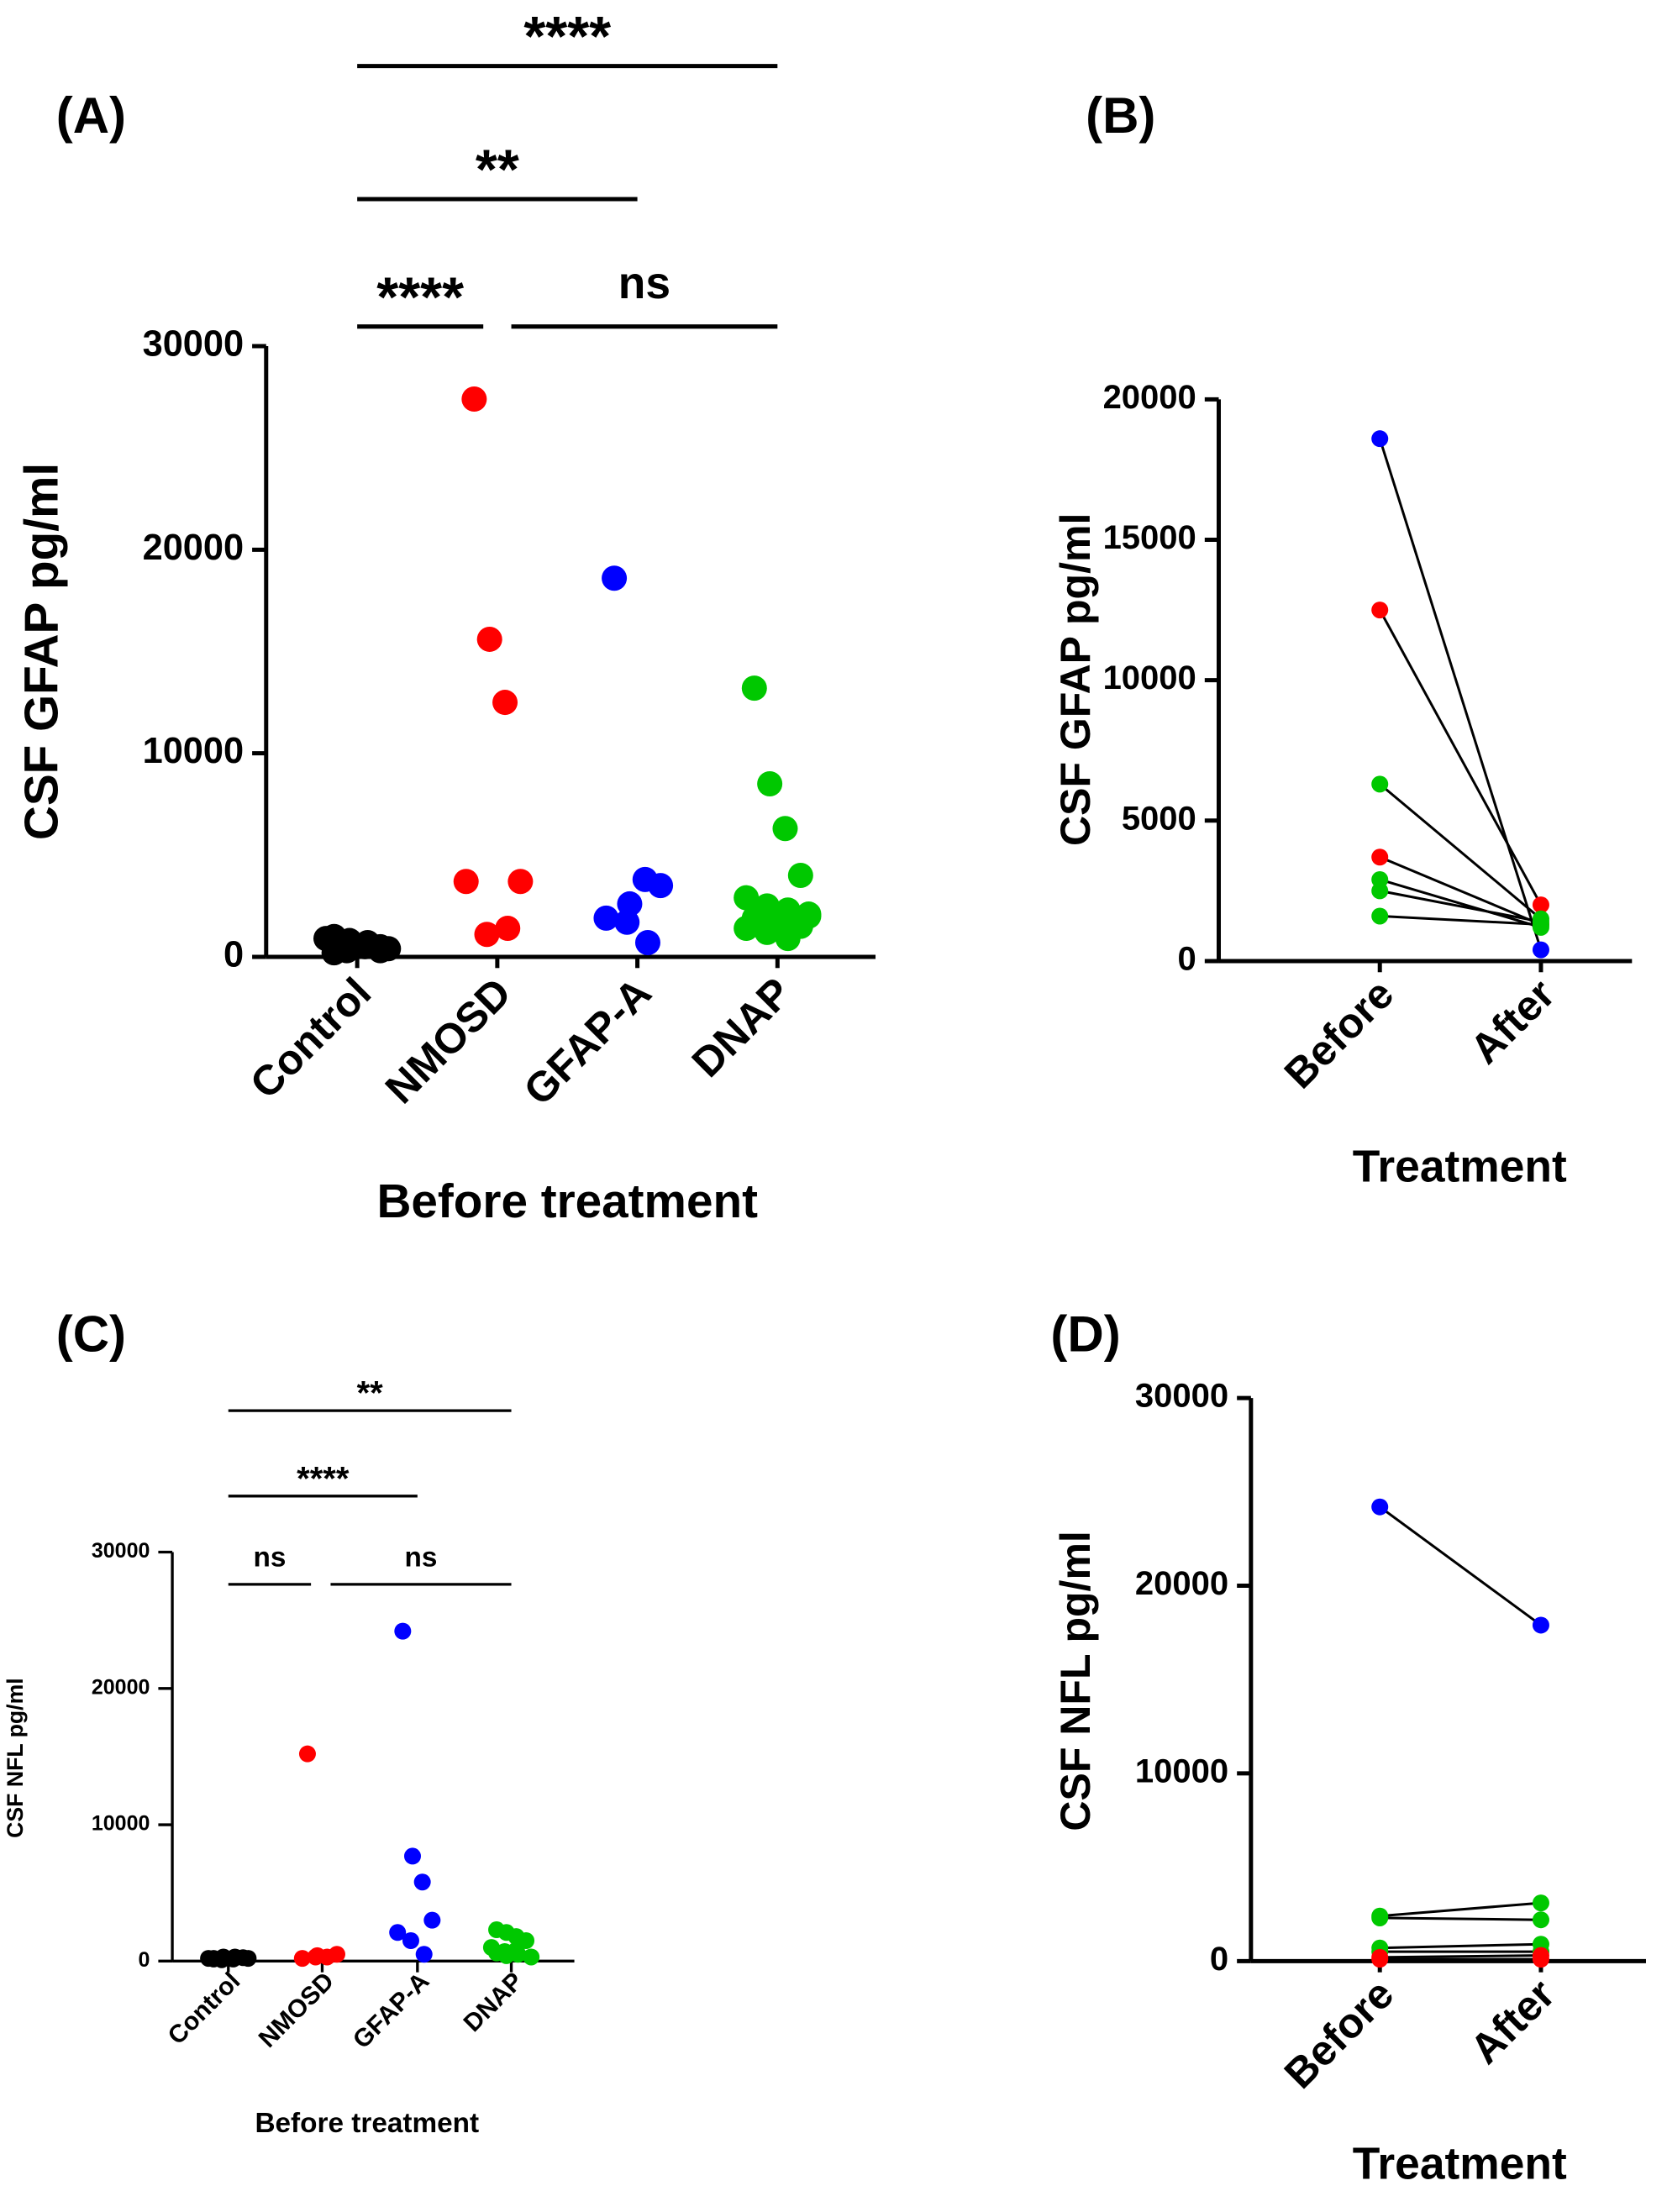  What do you see at coordinates (1149, 537) in the screenshot?
I see `y-tick-label: 15000` at bounding box center [1149, 537].